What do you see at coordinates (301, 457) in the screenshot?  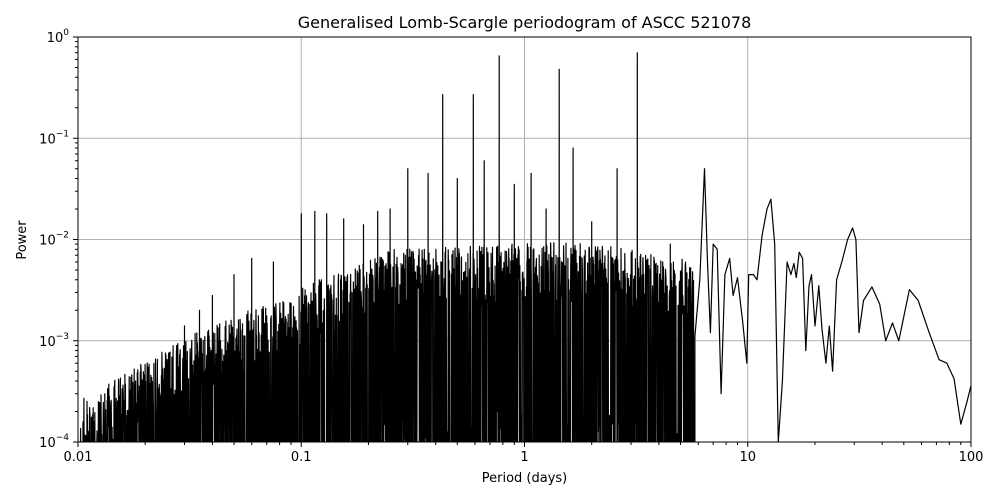 I see `x-tick-label: 0.1` at bounding box center [301, 457].